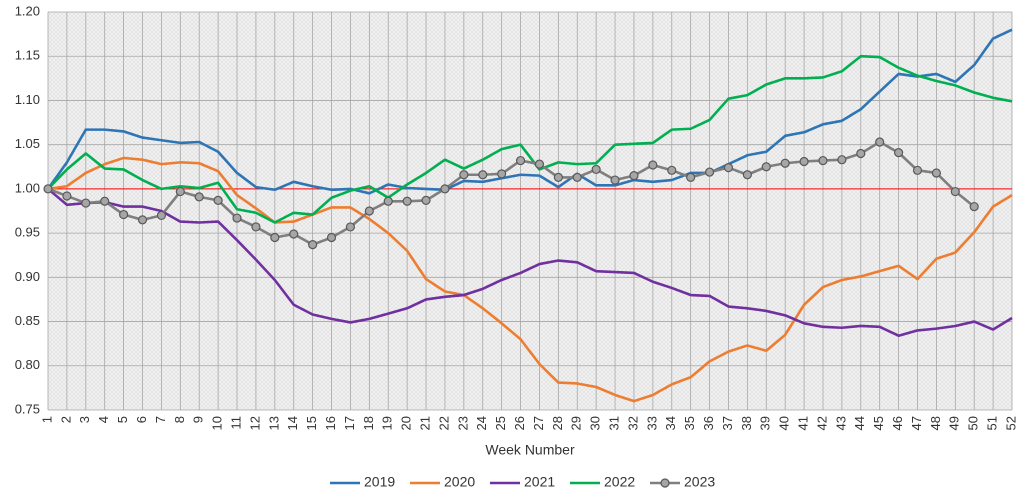 Image resolution: width=1024 pixels, height=498 pixels. Describe the element at coordinates (349, 423) in the screenshot. I see `x-tick-label: 17` at that location.